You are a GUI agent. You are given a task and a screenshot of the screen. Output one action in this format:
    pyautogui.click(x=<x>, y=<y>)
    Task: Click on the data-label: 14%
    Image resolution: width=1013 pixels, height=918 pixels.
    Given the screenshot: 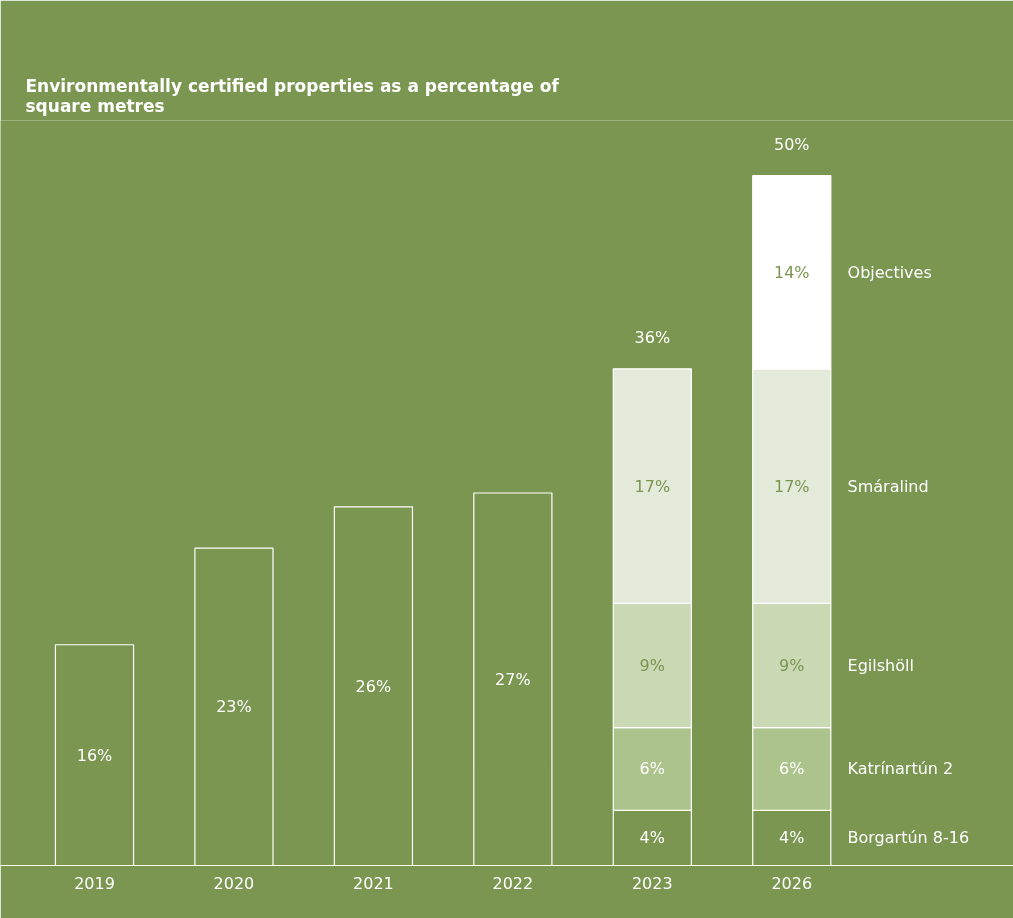 What is the action you would take?
    pyautogui.click(x=791, y=272)
    